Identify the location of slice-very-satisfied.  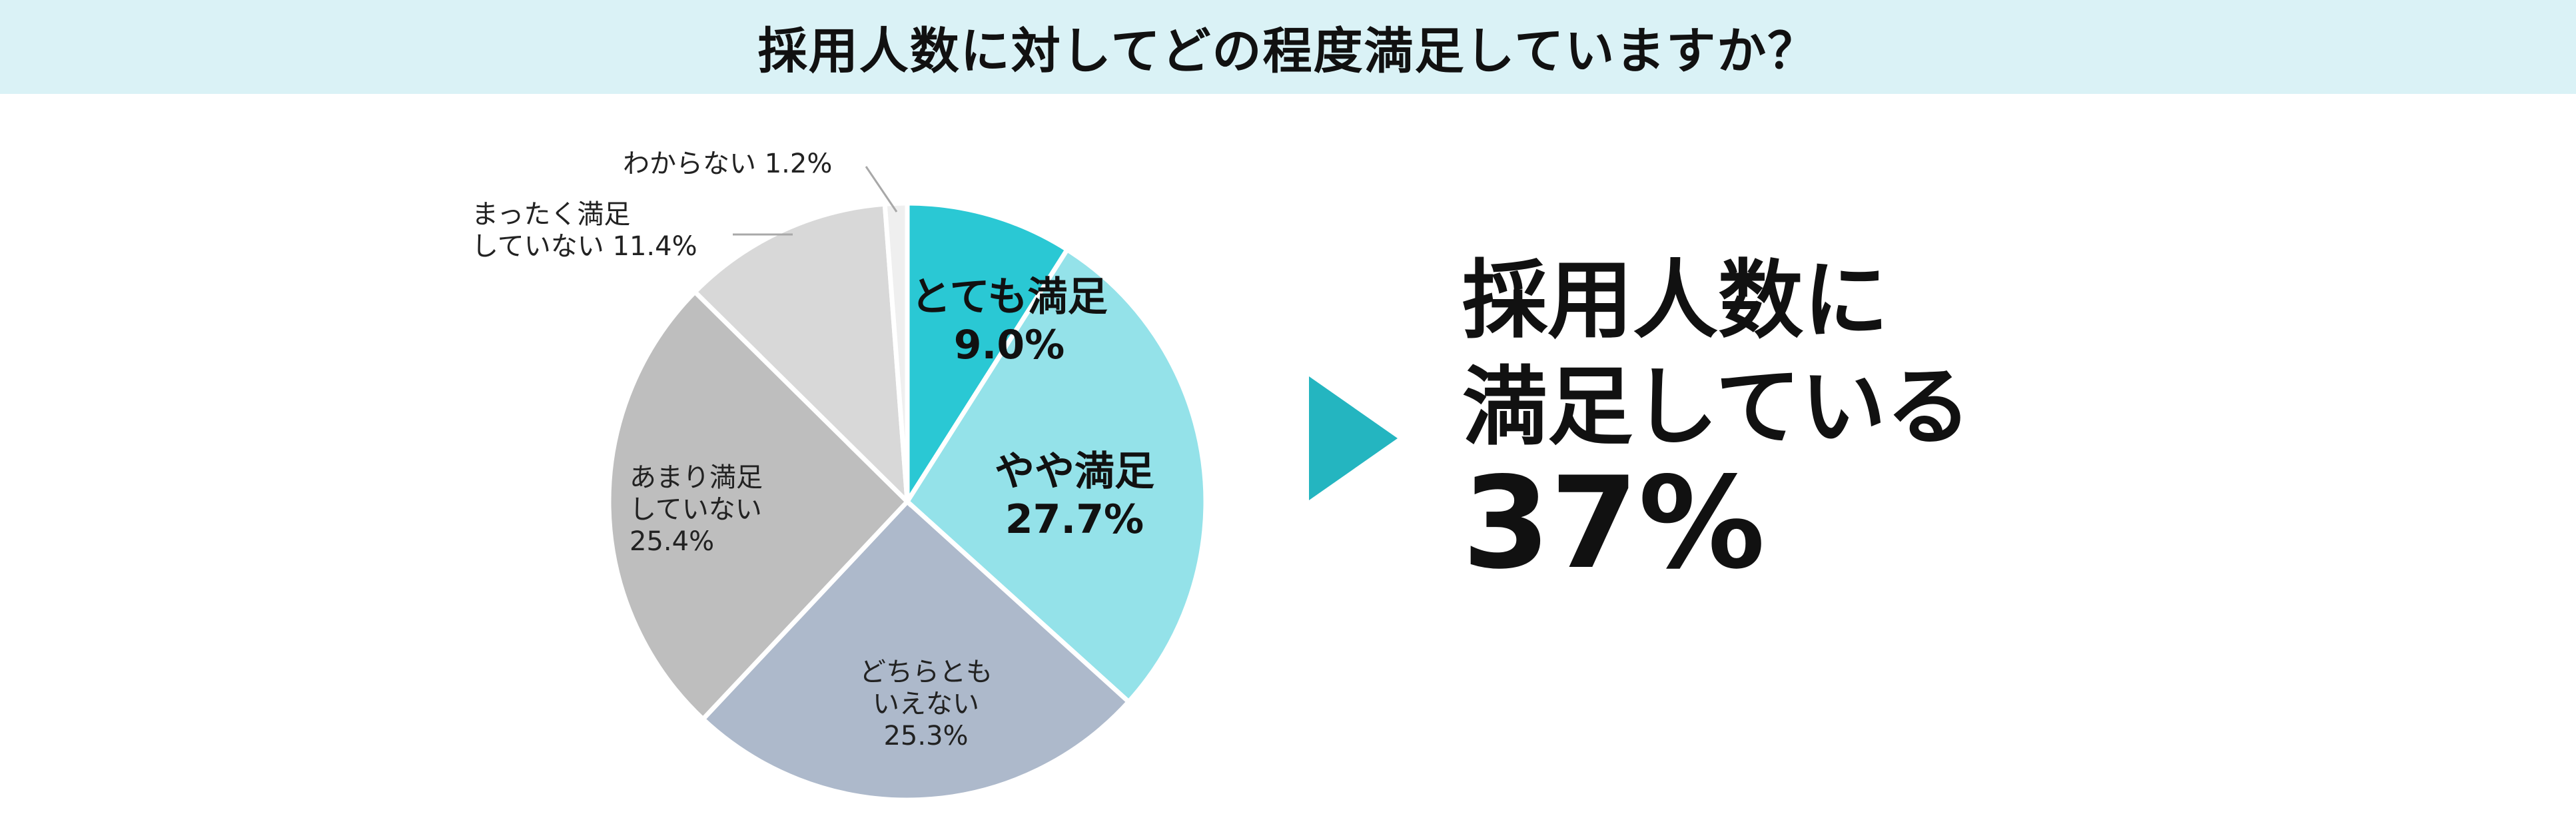
(988, 355).